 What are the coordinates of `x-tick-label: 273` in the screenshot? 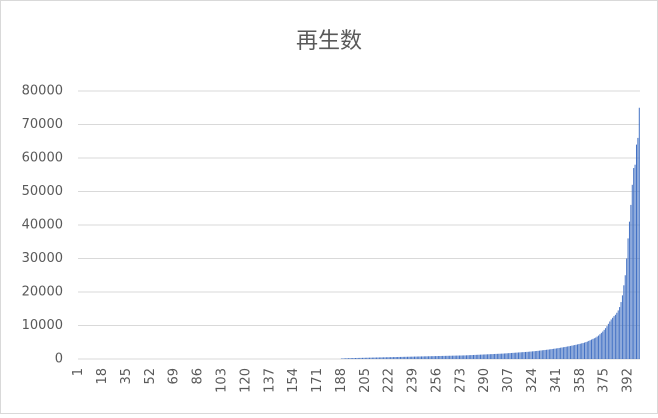 It's located at (460, 380).